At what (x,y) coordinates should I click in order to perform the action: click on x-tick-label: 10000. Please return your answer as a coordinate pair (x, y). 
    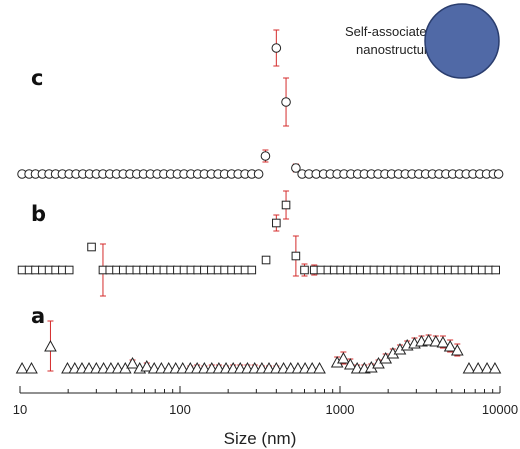
    Looking at the image, I should click on (500, 409).